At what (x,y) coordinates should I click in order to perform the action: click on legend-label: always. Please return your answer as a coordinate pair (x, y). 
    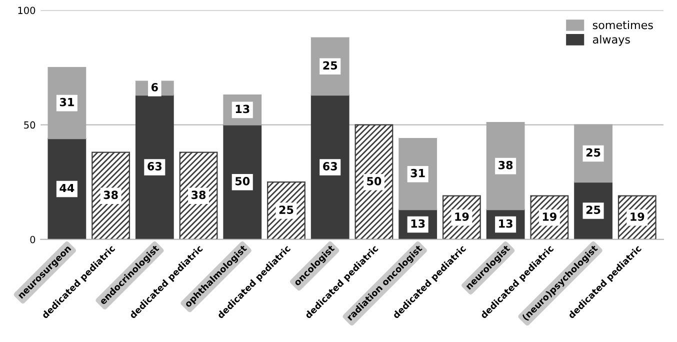
    Looking at the image, I should click on (611, 40).